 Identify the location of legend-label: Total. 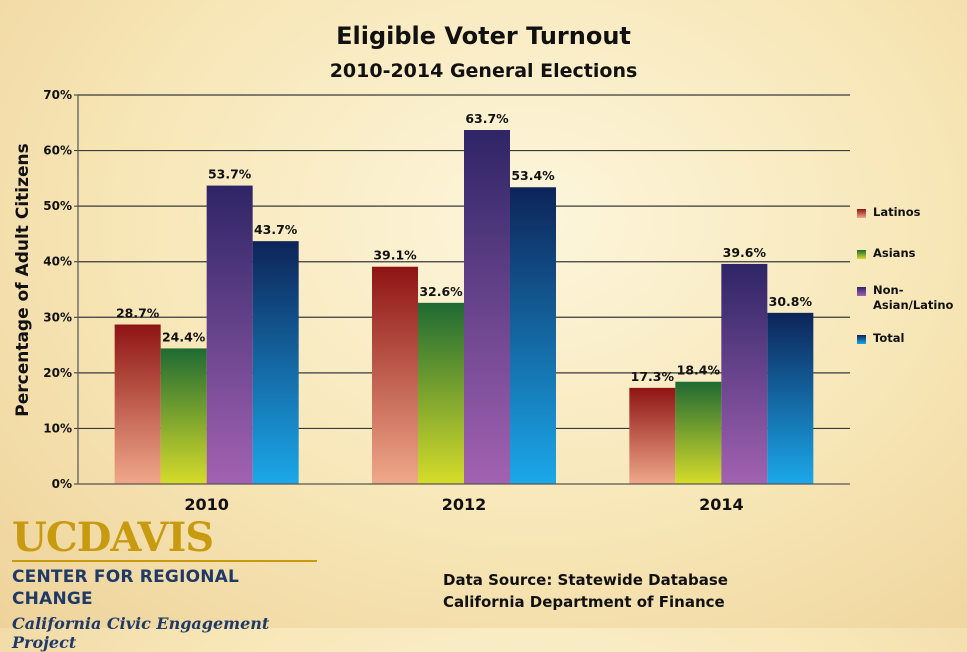
(889, 338).